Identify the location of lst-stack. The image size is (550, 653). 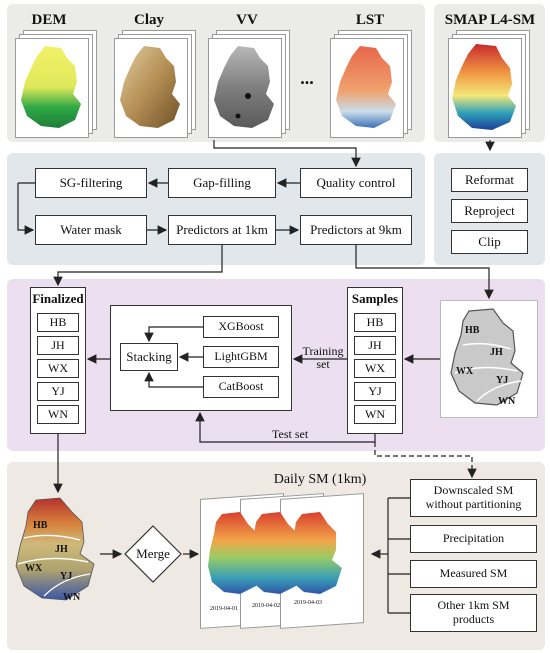
(375, 85).